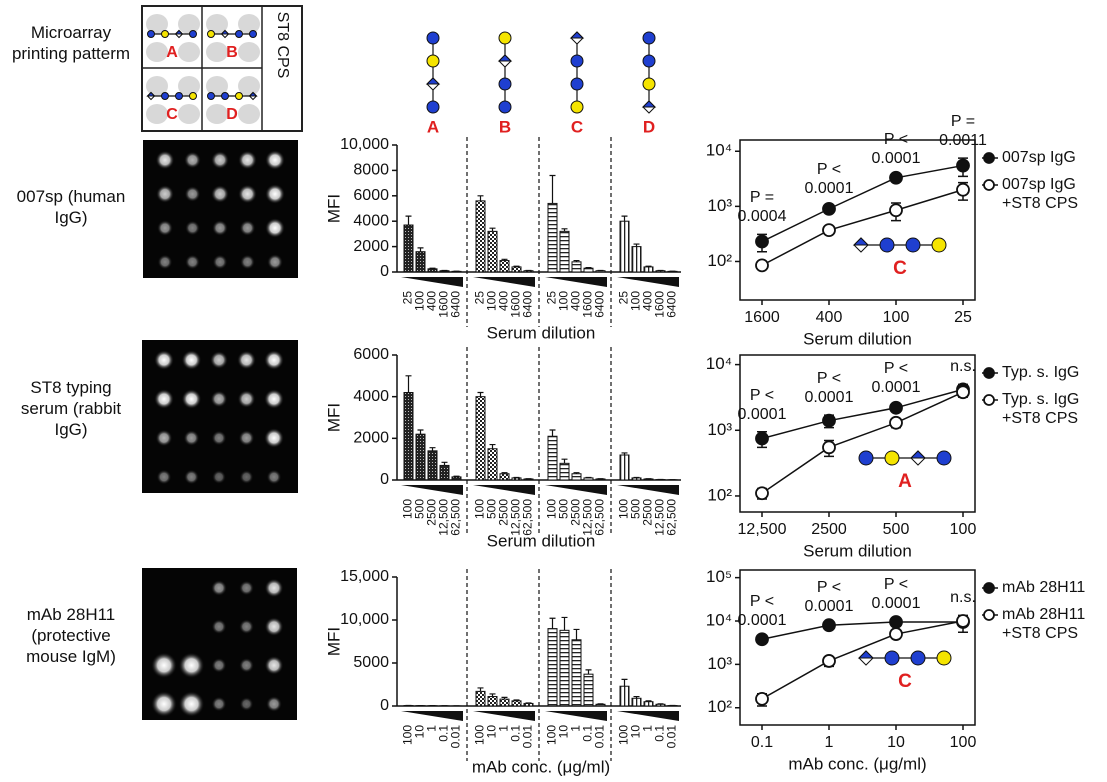 This screenshot has width=1107, height=782. I want to click on y-tick-label: 10², so click(719, 706).